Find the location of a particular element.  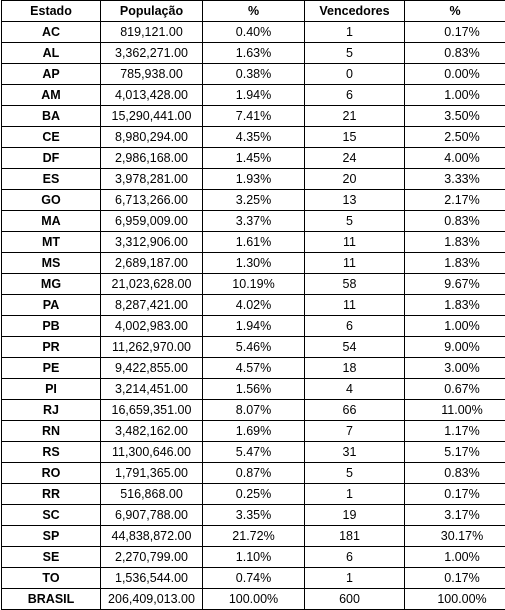

population-percent-cell: 0.74% is located at coordinates (253, 578).